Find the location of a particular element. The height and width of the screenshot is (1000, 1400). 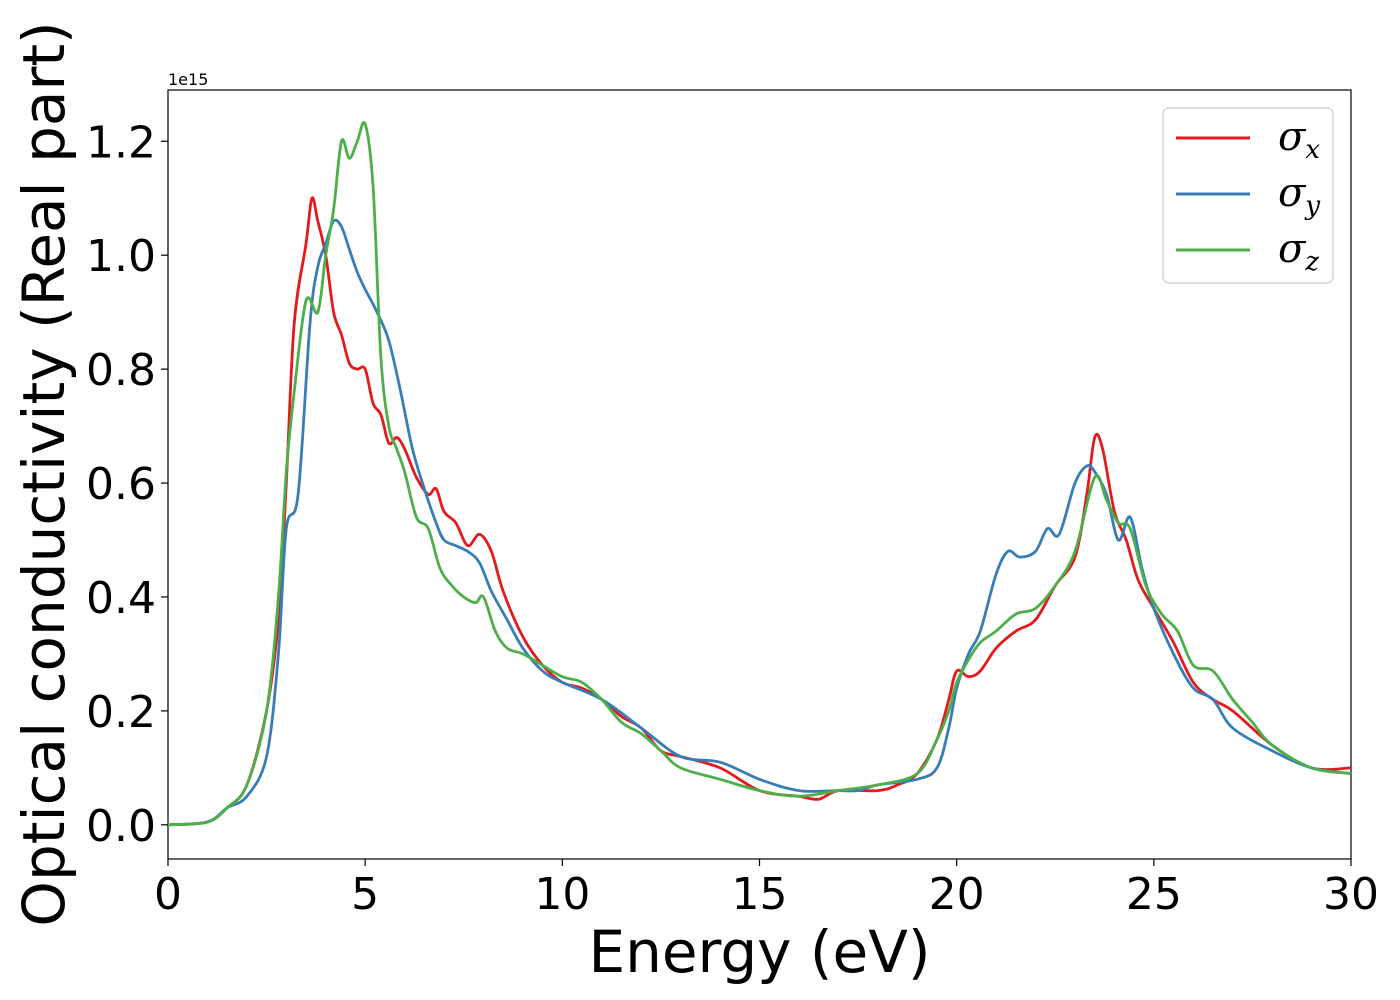

x-tick-label: 0 is located at coordinates (168, 894).